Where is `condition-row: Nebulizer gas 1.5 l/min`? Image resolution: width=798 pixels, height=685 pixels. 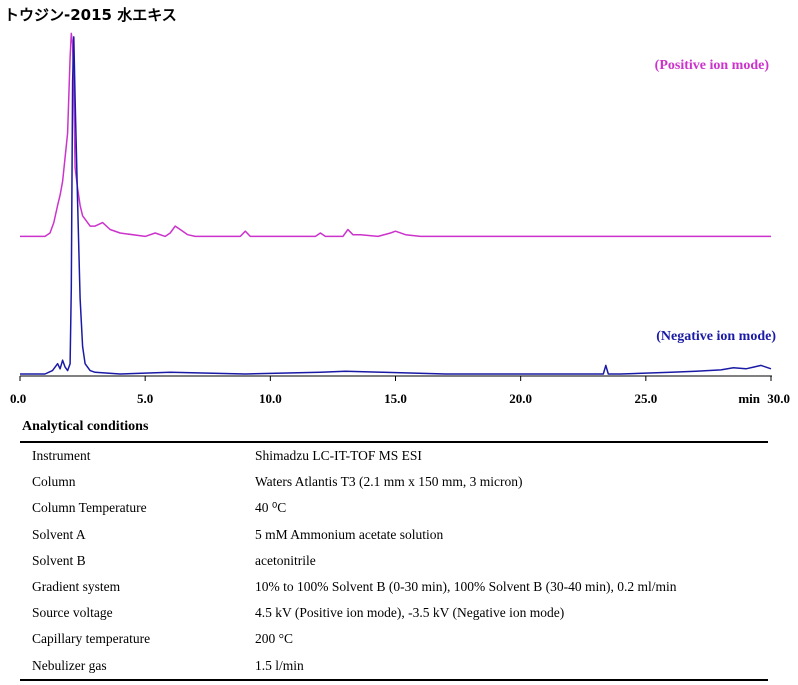 condition-row: Nebulizer gas 1.5 l/min is located at coordinates (394, 666).